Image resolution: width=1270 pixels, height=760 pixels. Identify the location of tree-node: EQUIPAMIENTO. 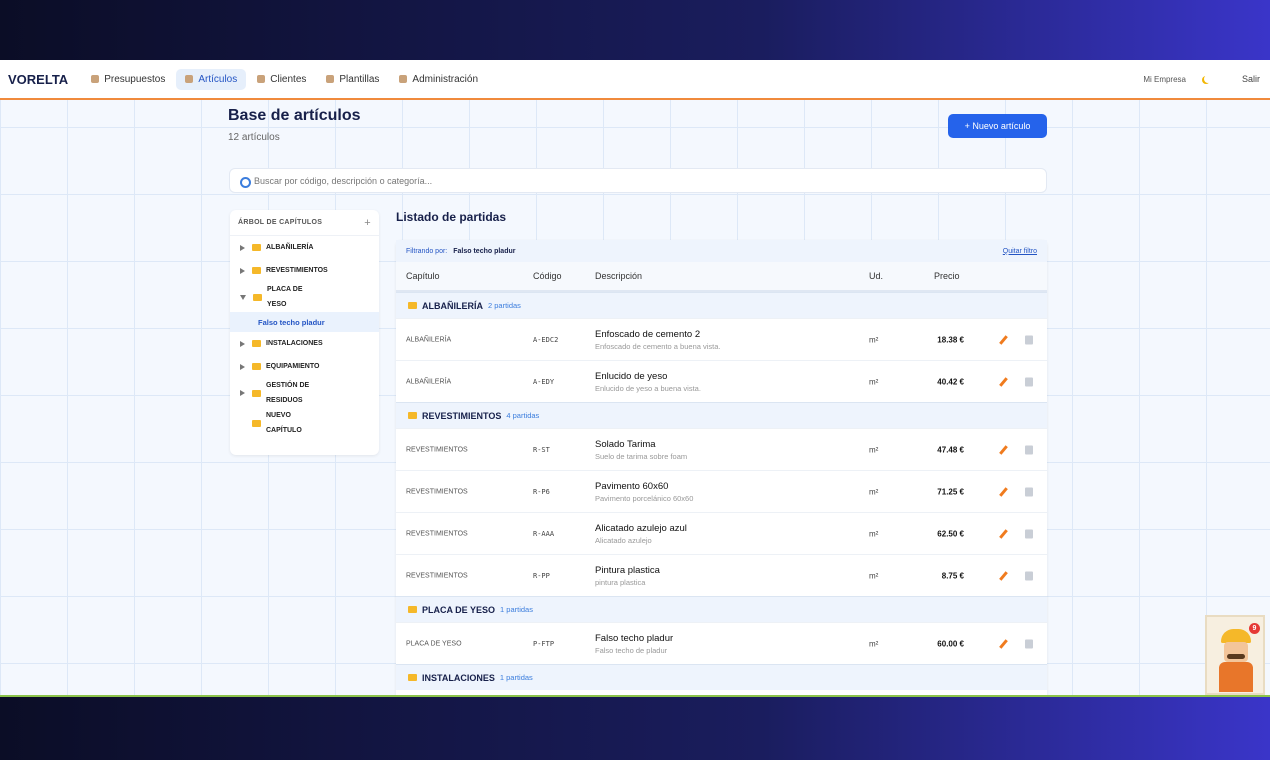
(304, 366).